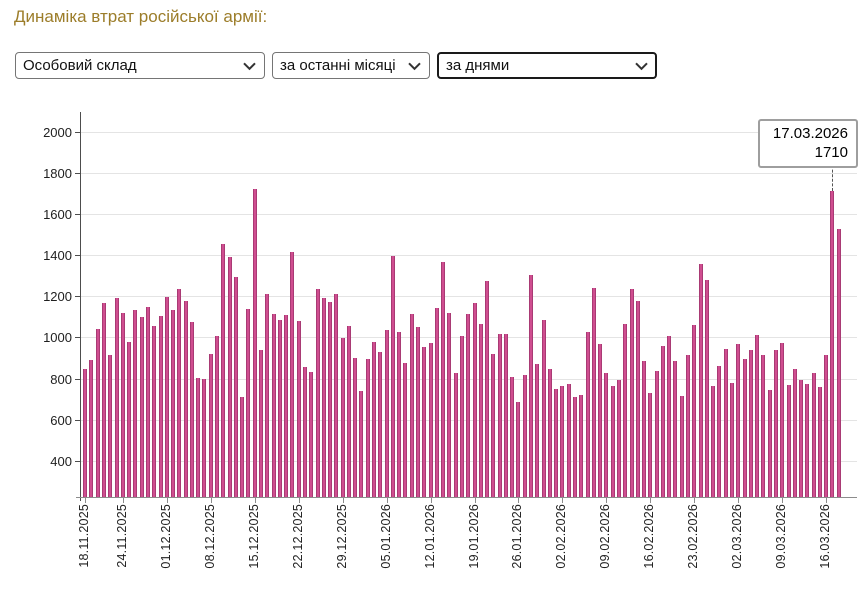  What do you see at coordinates (351, 65) in the screenshot?
I see `period-select: за останні місяці` at bounding box center [351, 65].